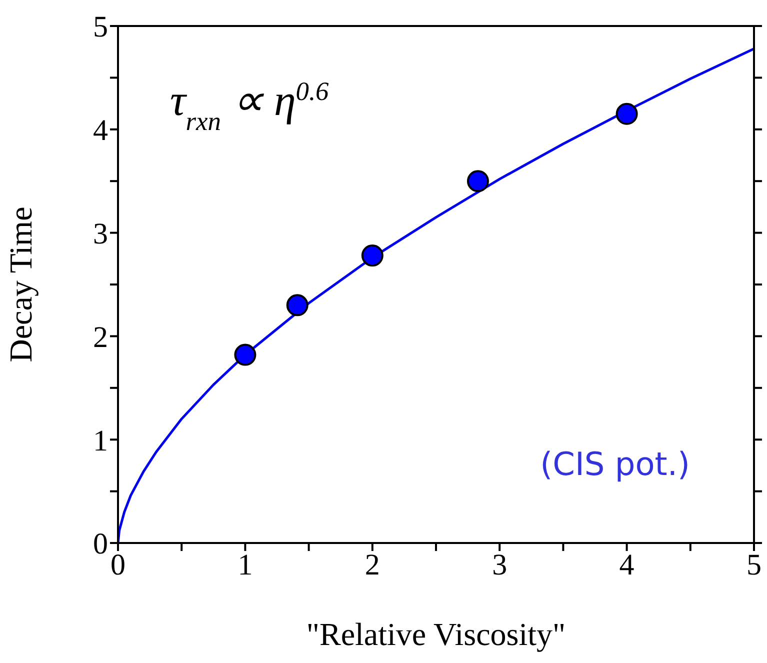 The height and width of the screenshot is (663, 767). I want to click on y-tick-label: 5, so click(100, 27).